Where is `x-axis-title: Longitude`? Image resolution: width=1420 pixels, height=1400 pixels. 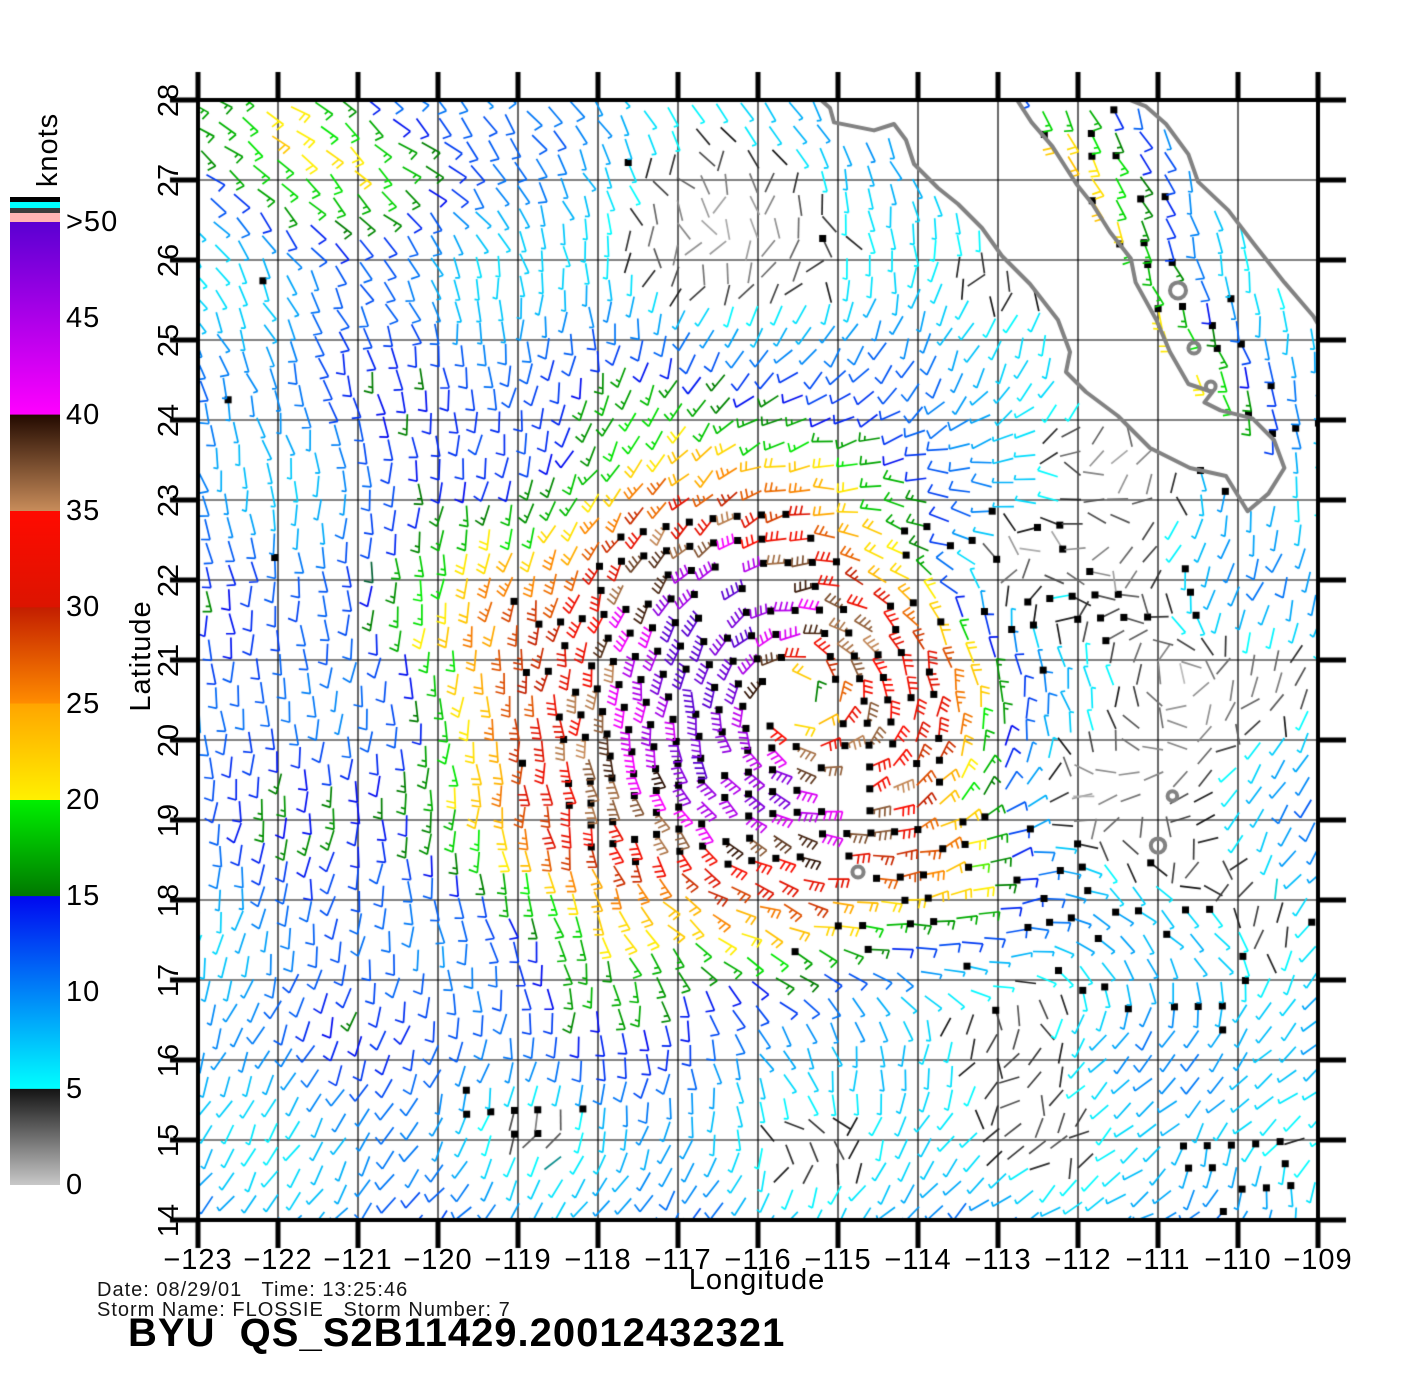 x-axis-title: Longitude is located at coordinates (757, 1280).